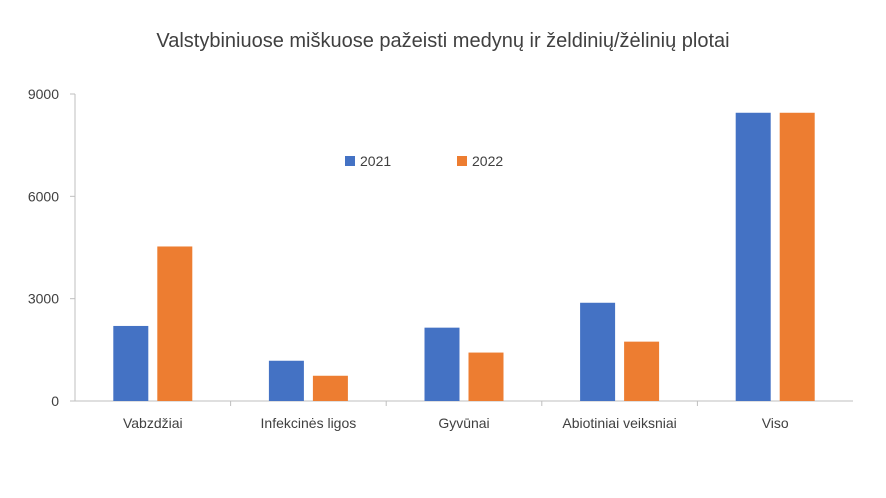  What do you see at coordinates (463, 423) in the screenshot?
I see `x-category-label: Gyvūnai` at bounding box center [463, 423].